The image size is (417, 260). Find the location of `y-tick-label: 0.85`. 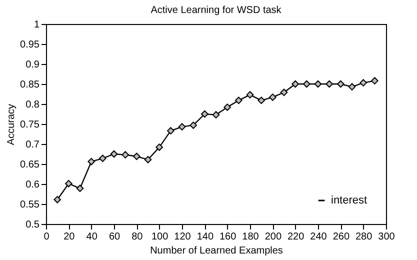

y-tick-label: 0.85 is located at coordinates (30, 85).